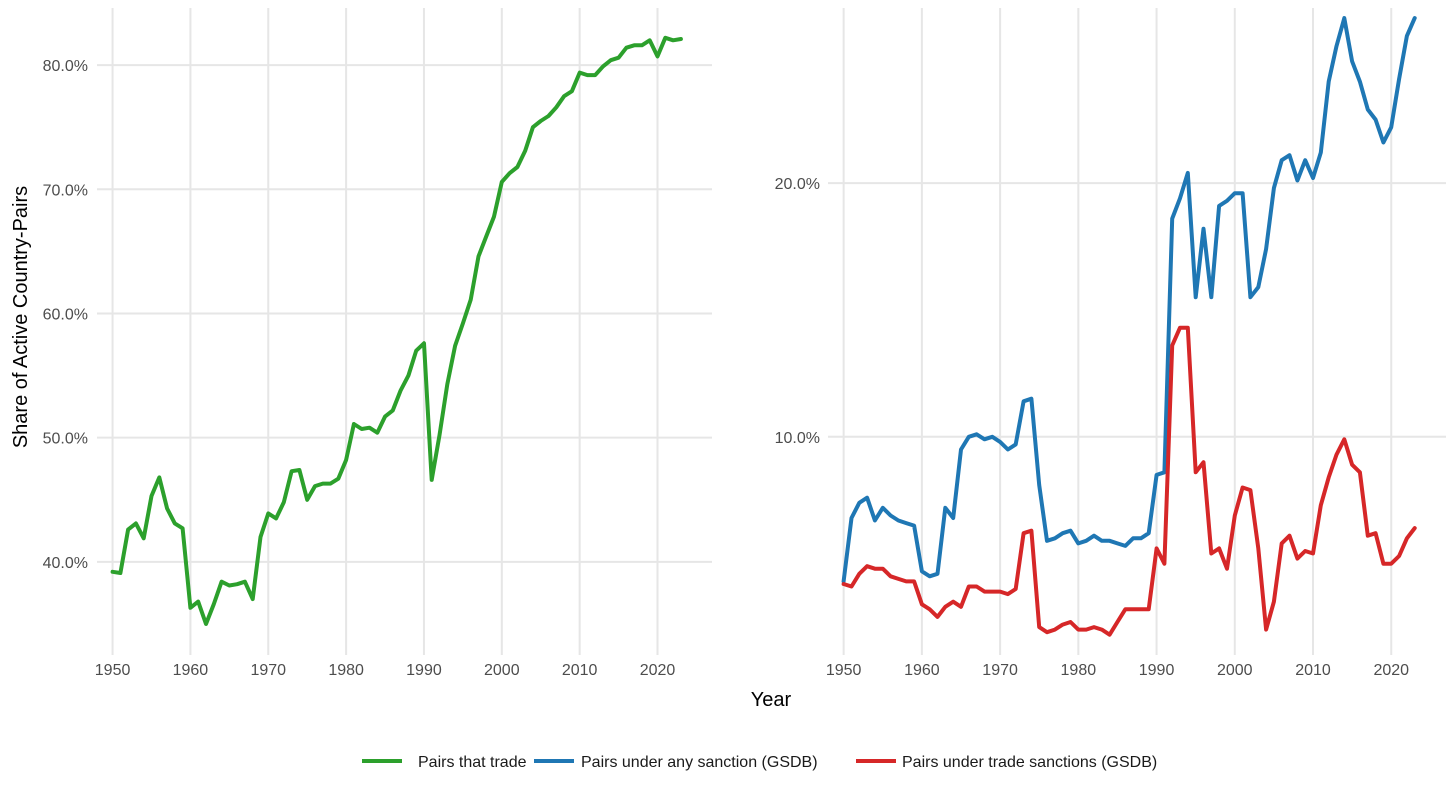  I want to click on legend-label-pairs-that-trade: Pairs that trade, so click(472, 762).